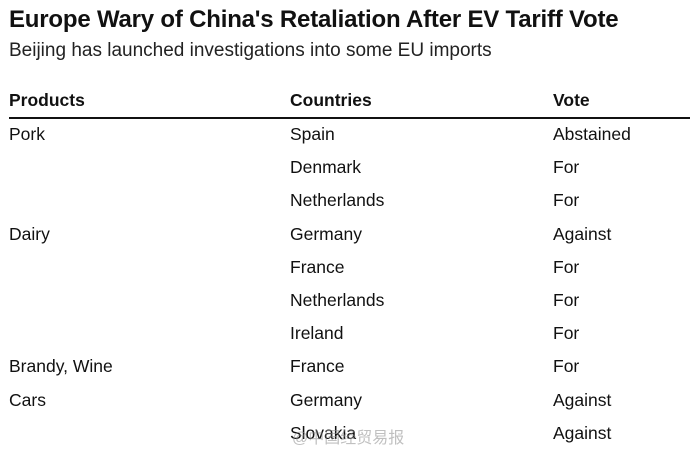 The height and width of the screenshot is (454, 690). I want to click on country-cell: Denmark, so click(325, 167).